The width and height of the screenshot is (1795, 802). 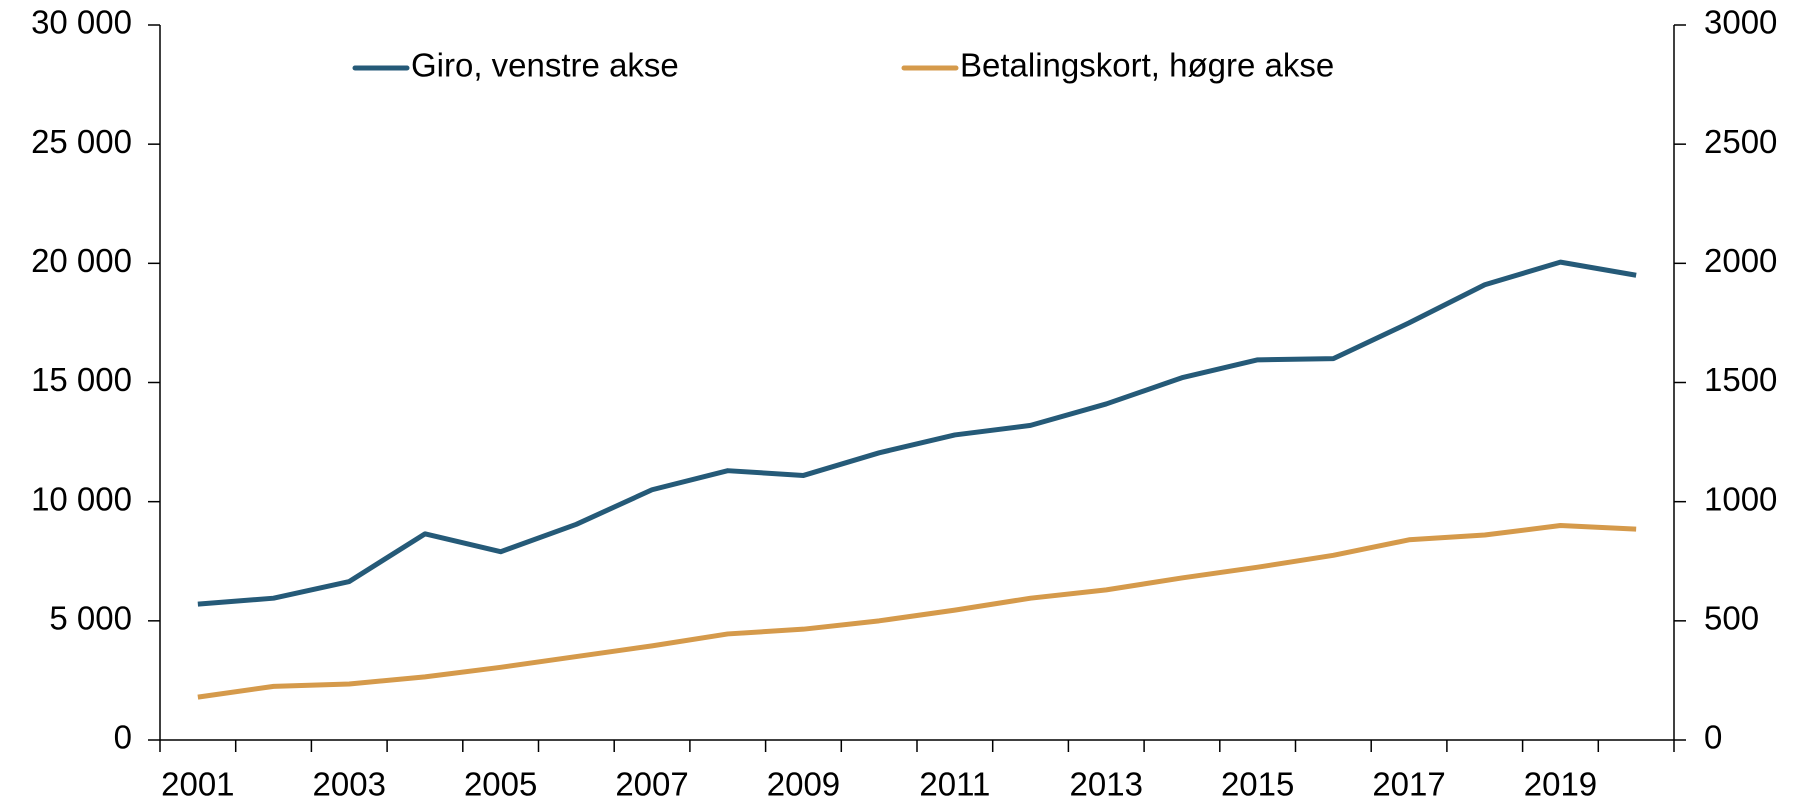 What do you see at coordinates (1408, 784) in the screenshot?
I see `x-tick-label: 2017` at bounding box center [1408, 784].